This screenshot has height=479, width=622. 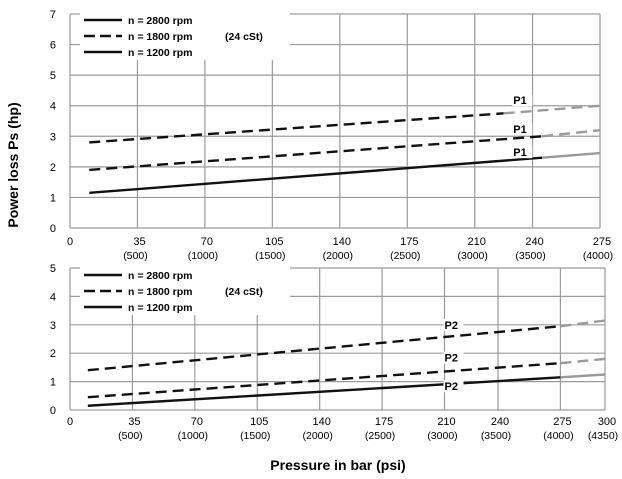 I want to click on x-axis-title: Pressure in bar (psi), so click(x=337, y=465).